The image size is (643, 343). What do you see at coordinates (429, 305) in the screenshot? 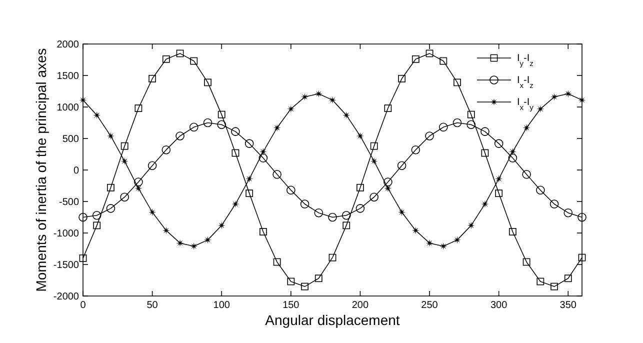
I see `x-tick-label: 250` at bounding box center [429, 305].